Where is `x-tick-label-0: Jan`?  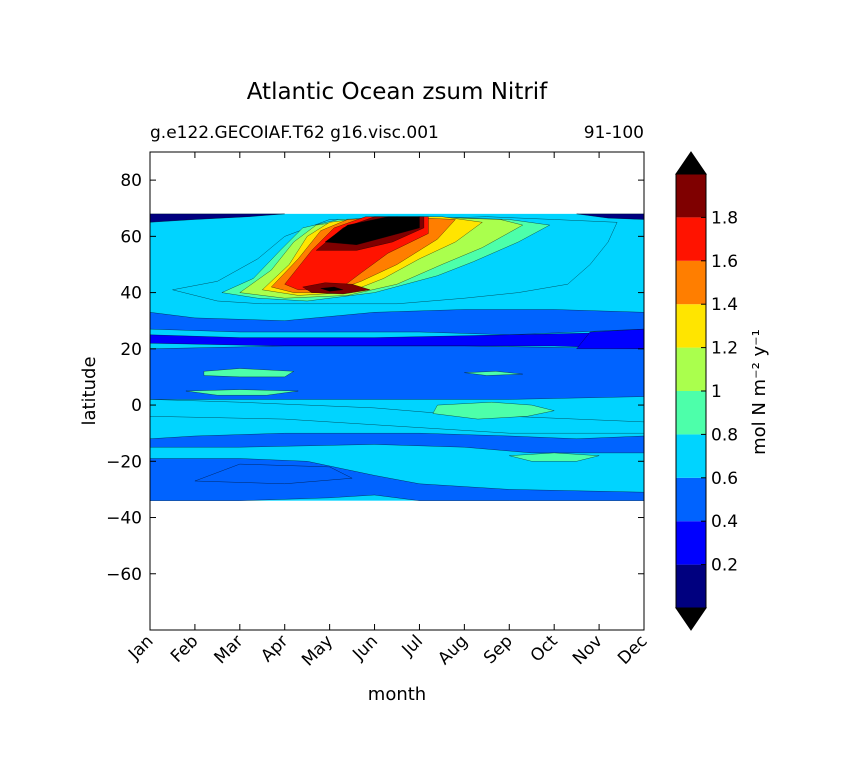
x-tick-label-0: Jan is located at coordinates (140, 647).